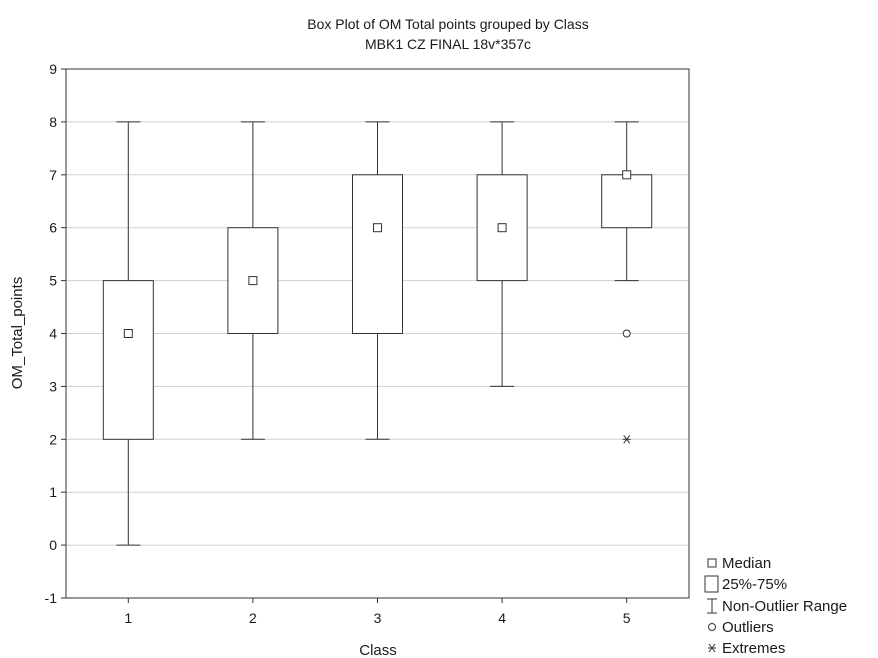 The image size is (878, 658). I want to click on legend-item-outliers: Outliers, so click(741, 627).